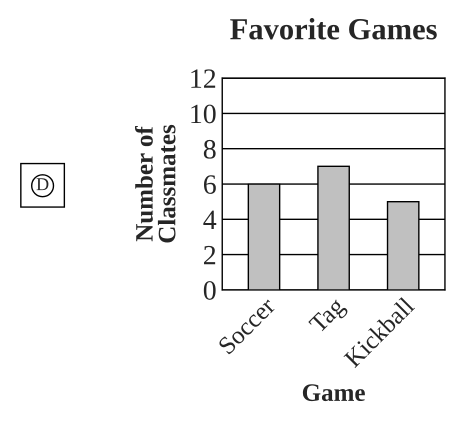 The height and width of the screenshot is (434, 463). What do you see at coordinates (333, 393) in the screenshot?
I see `x-axis-title: Game` at bounding box center [333, 393].